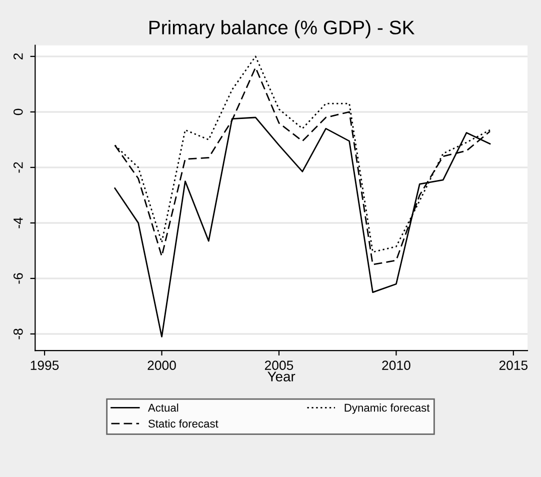  What do you see at coordinates (279, 365) in the screenshot?
I see `x-tick-label: 2005` at bounding box center [279, 365].